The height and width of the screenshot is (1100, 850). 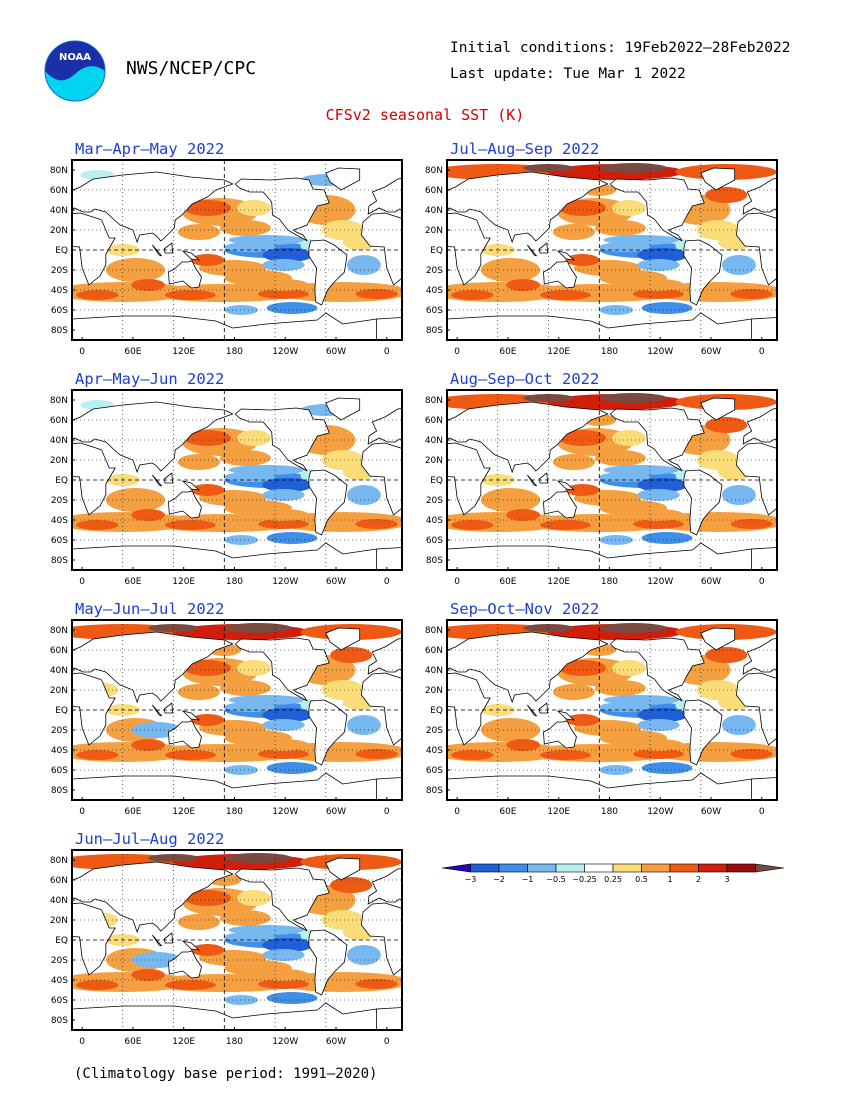 What do you see at coordinates (499, 879) in the screenshot?
I see `colorbar-label: −2` at bounding box center [499, 879].